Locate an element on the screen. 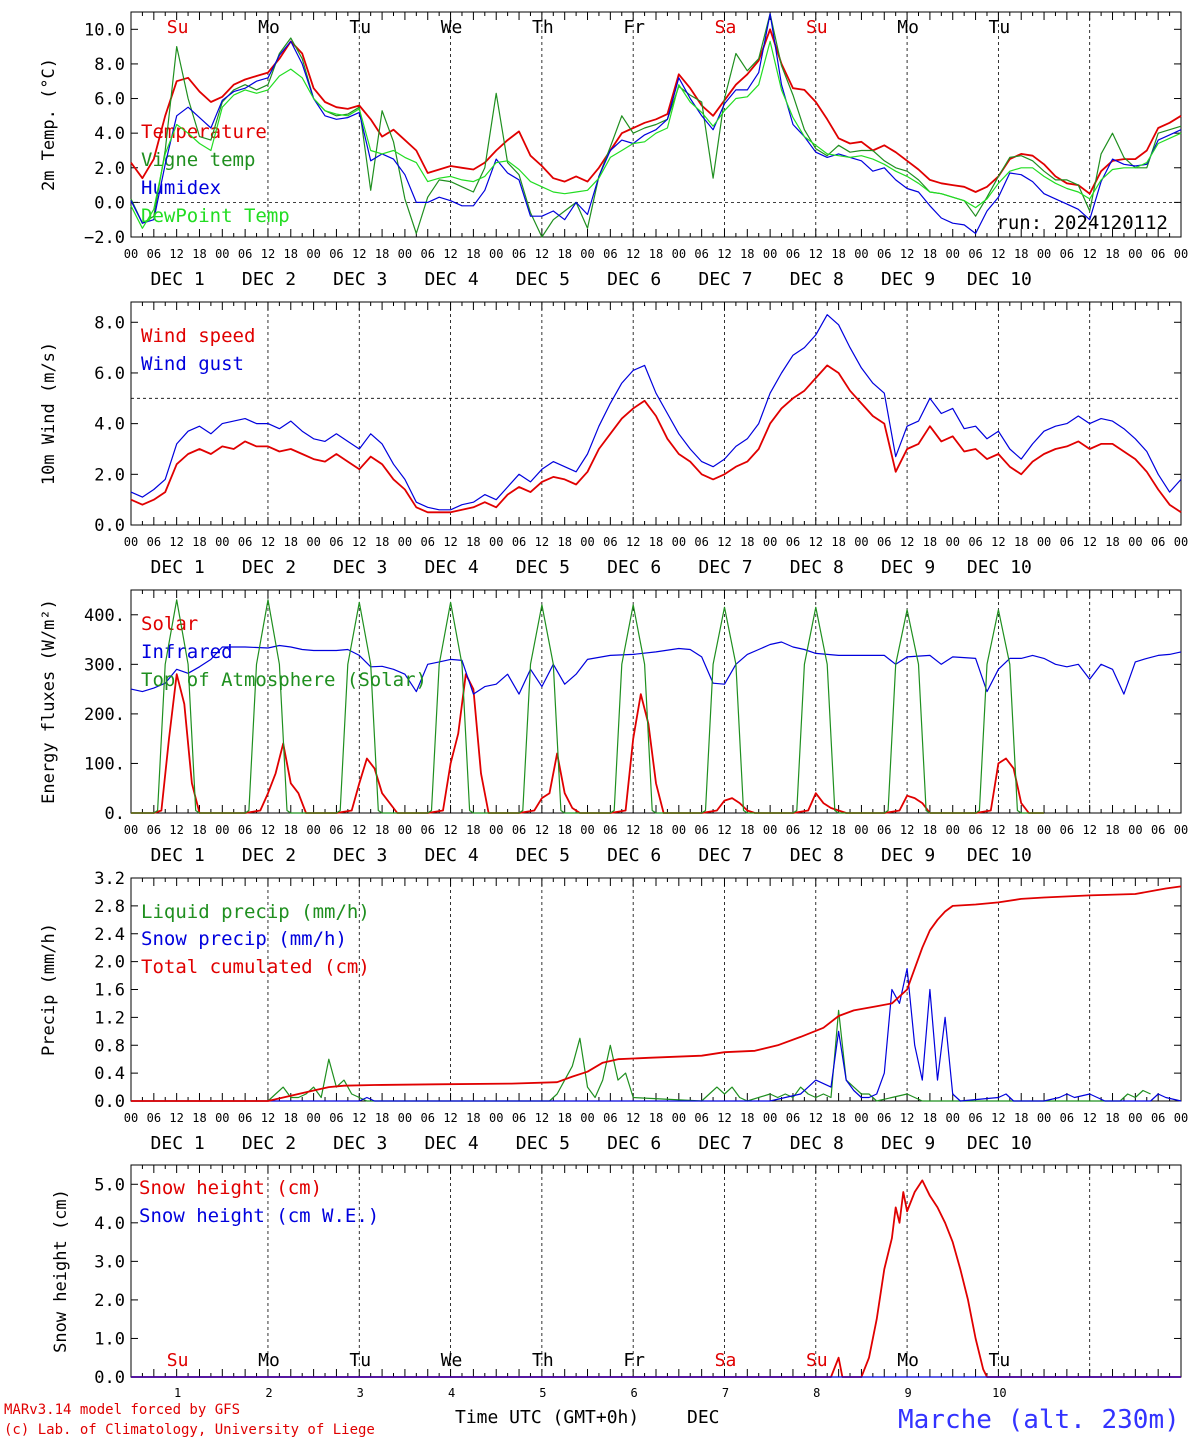 The image size is (1194, 1440). legend-entry: Wind gust is located at coordinates (192, 364).